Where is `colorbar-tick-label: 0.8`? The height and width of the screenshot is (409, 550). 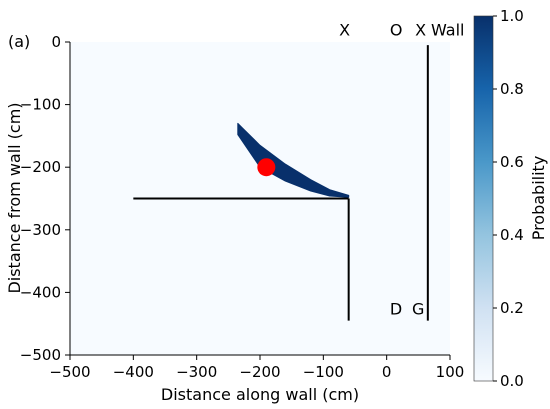
colorbar-tick-label: 0.8 is located at coordinates (512, 89).